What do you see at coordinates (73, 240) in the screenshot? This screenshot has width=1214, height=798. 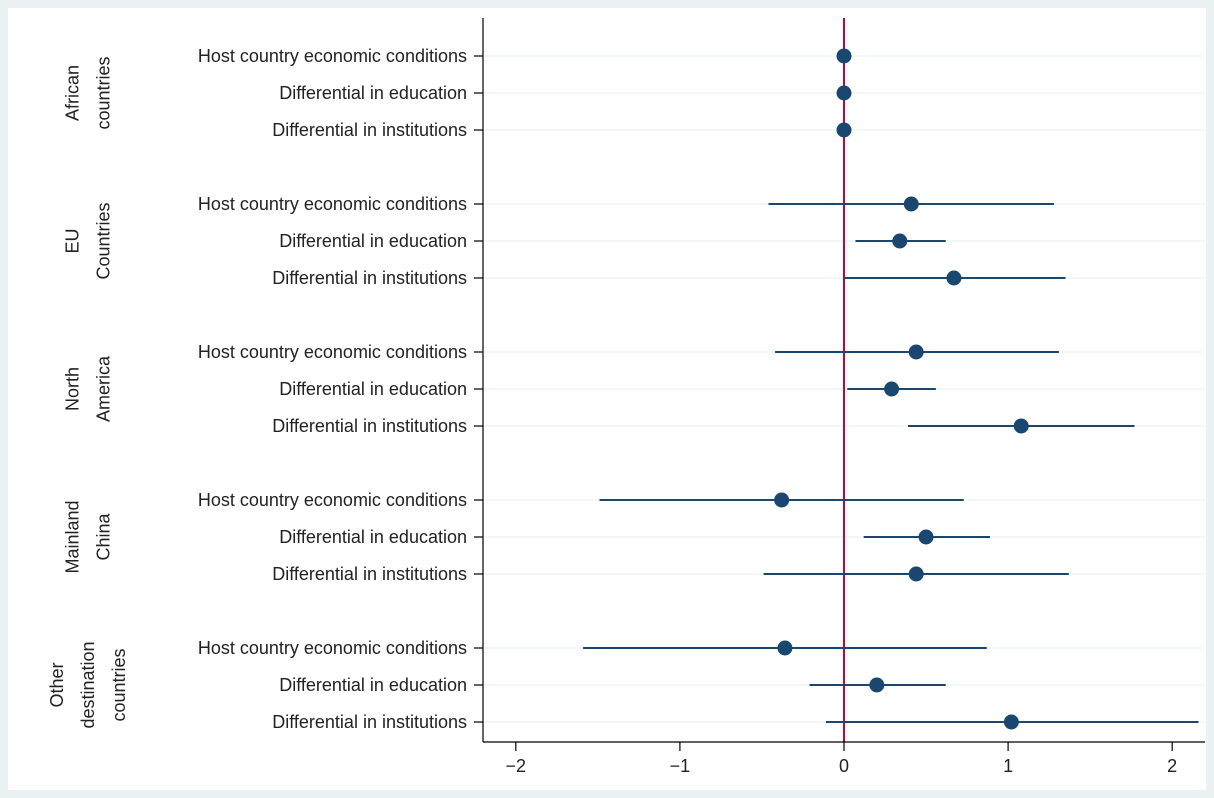 I see `group-label: EU` at bounding box center [73, 240].